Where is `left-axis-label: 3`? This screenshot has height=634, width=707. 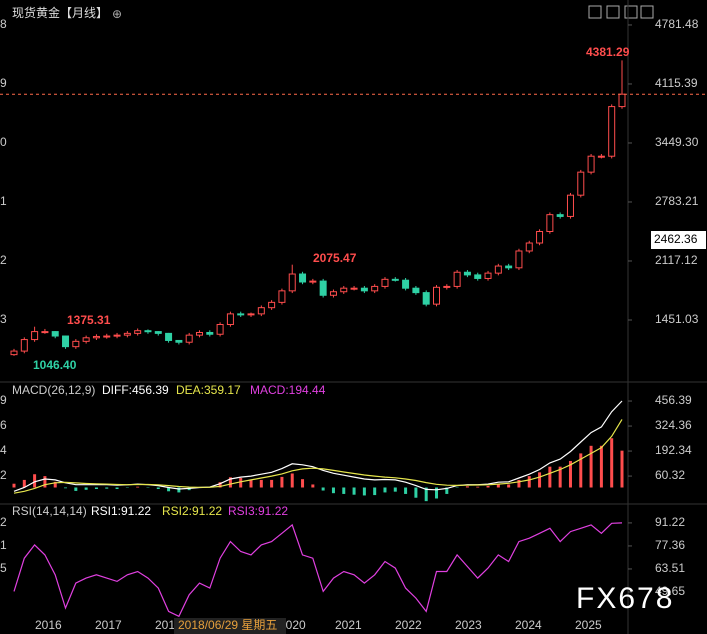 left-axis-label: 3 is located at coordinates (3, 319).